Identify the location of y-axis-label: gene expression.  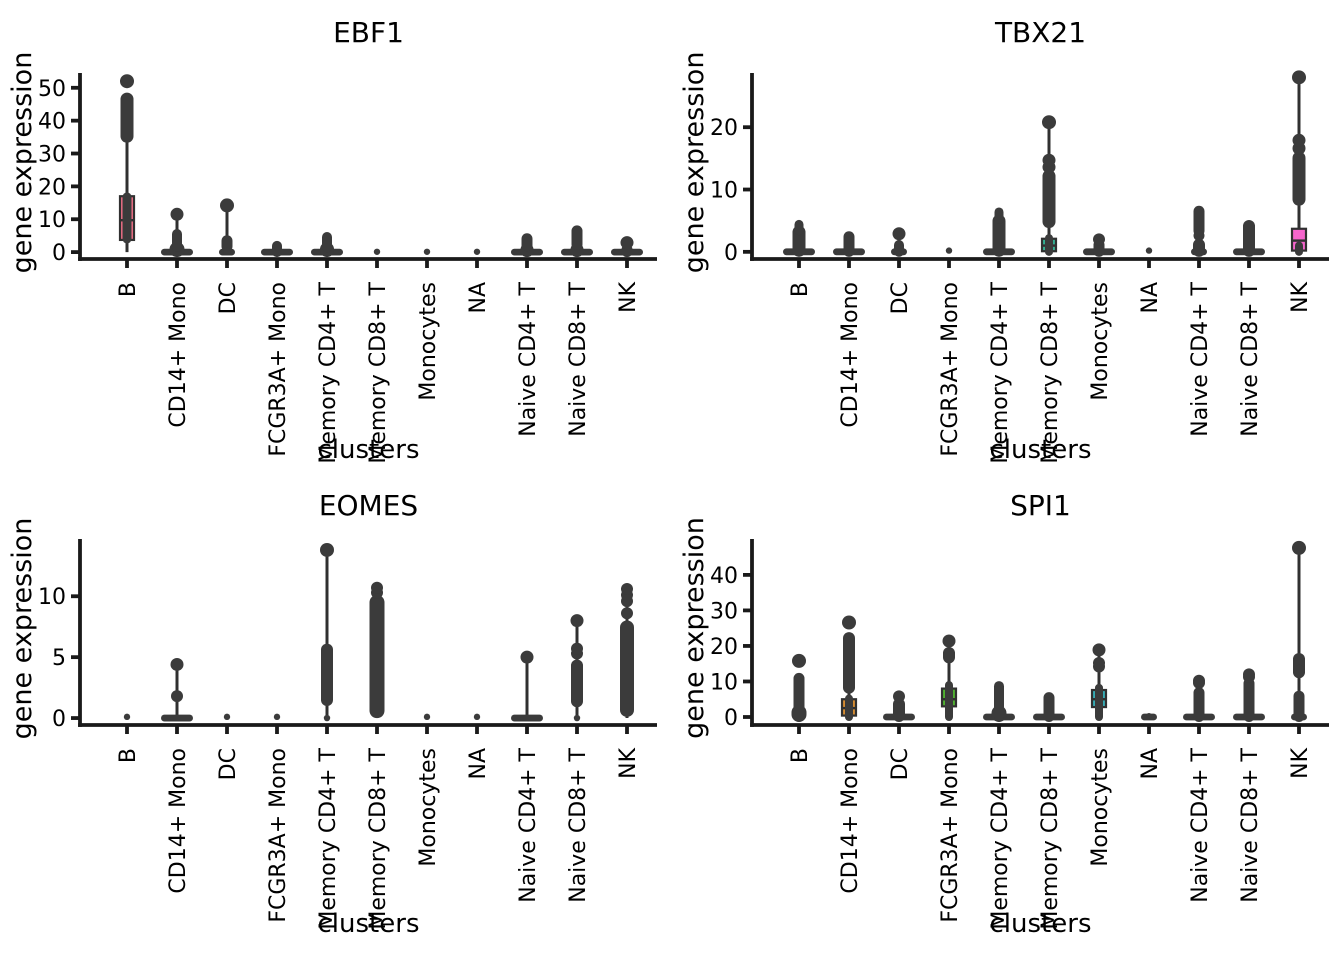
(22, 629).